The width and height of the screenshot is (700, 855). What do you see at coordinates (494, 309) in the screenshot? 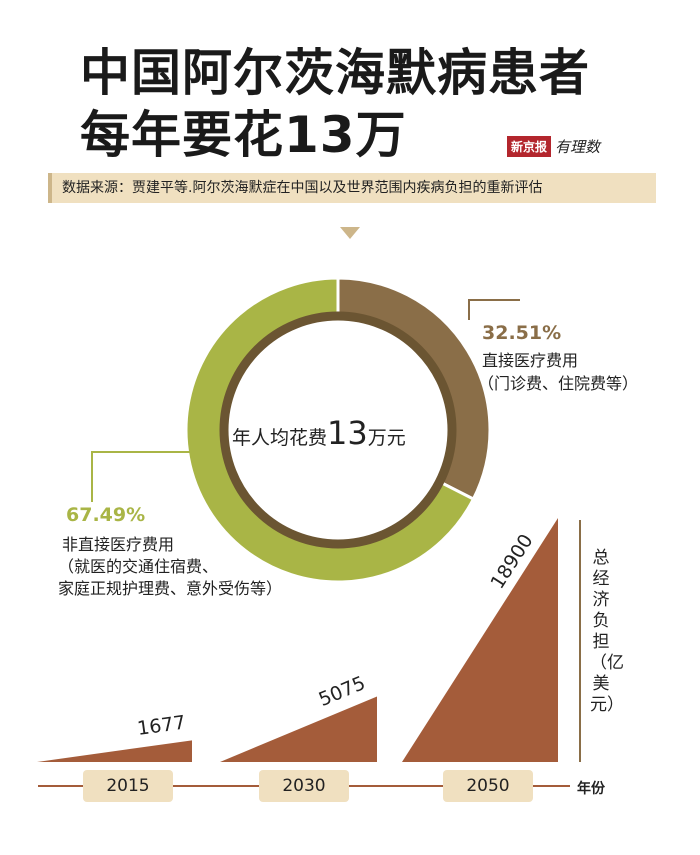
I see `leader-direct` at bounding box center [494, 309].